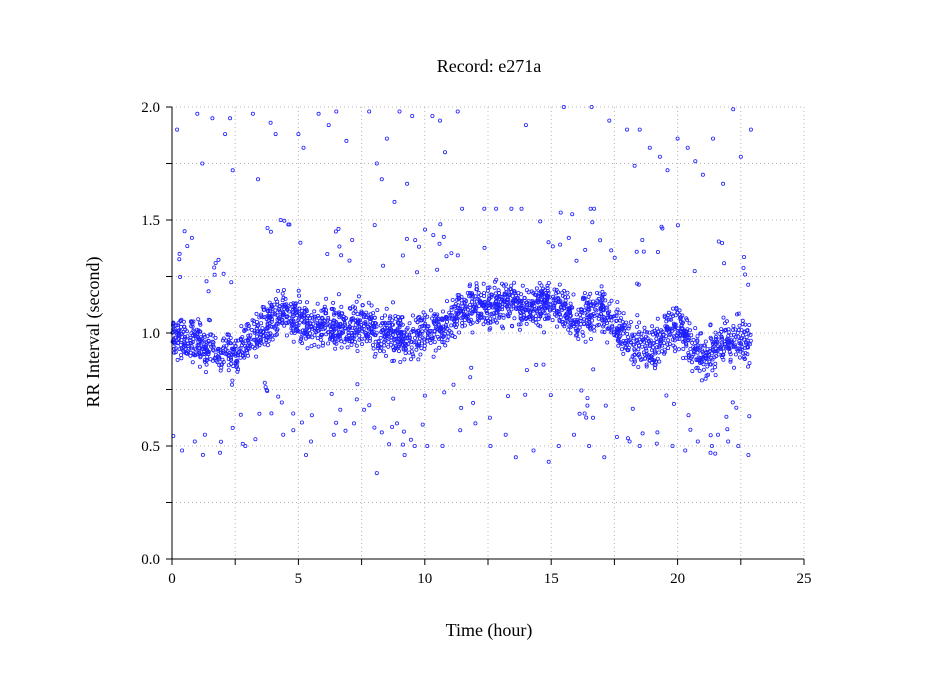  Describe the element at coordinates (424, 579) in the screenshot. I see `x-tick-label: 10` at that location.